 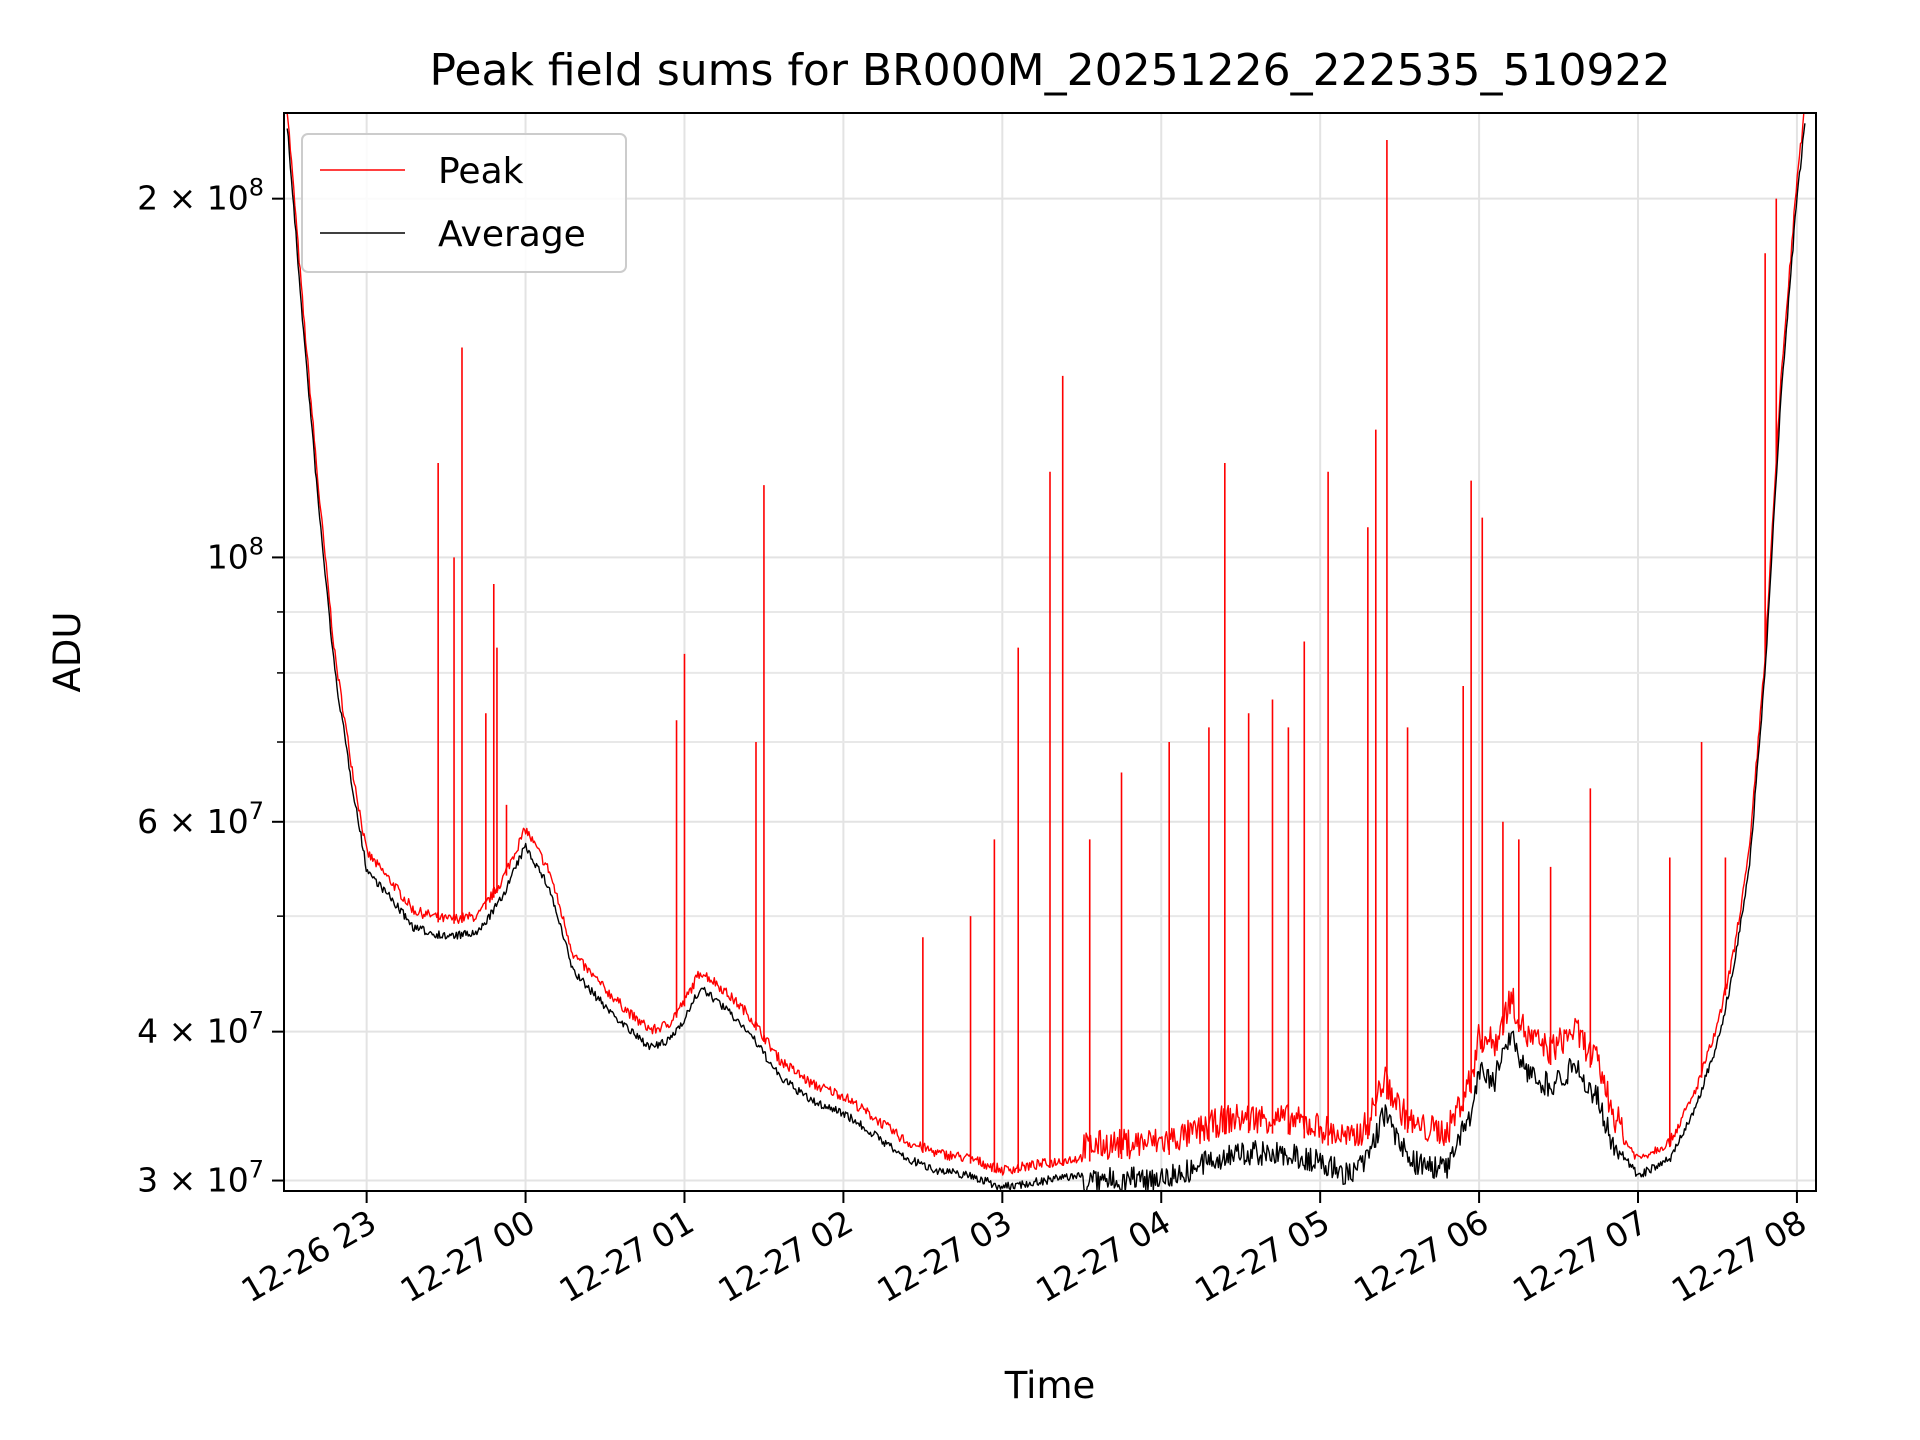 I want to click on y-tick-label: 6 × 107, so click(x=200, y=819).